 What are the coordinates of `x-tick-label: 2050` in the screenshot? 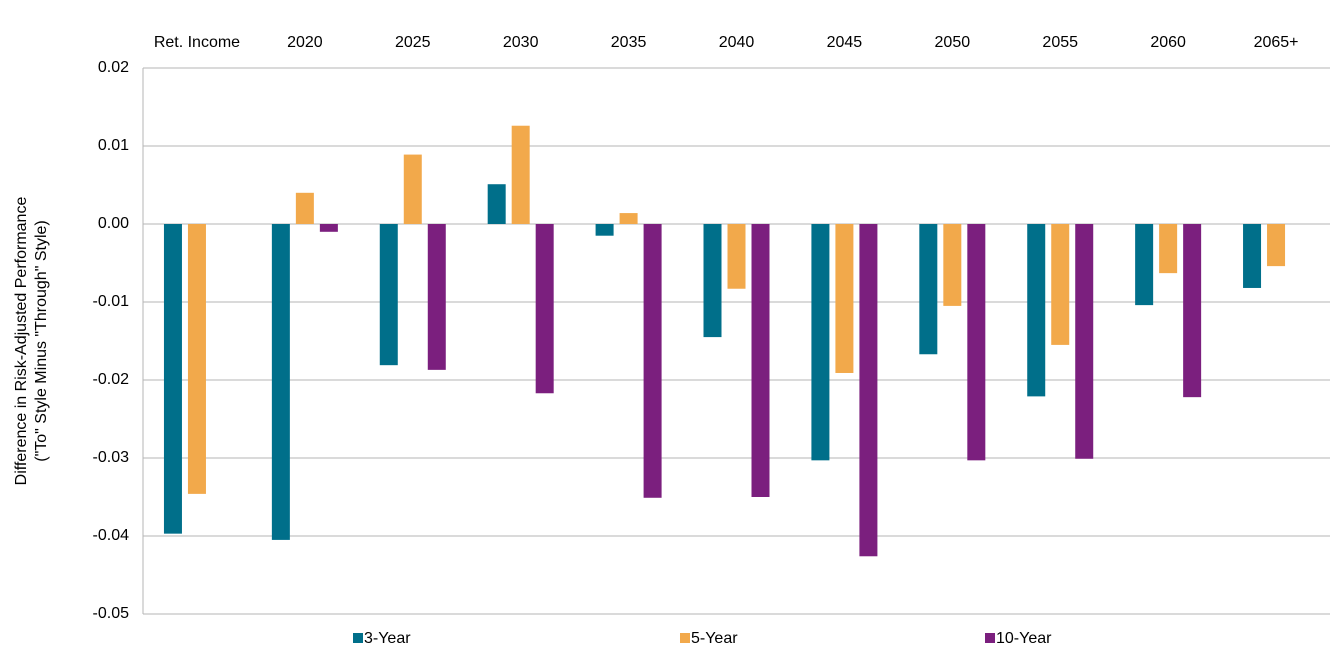 It's located at (952, 42).